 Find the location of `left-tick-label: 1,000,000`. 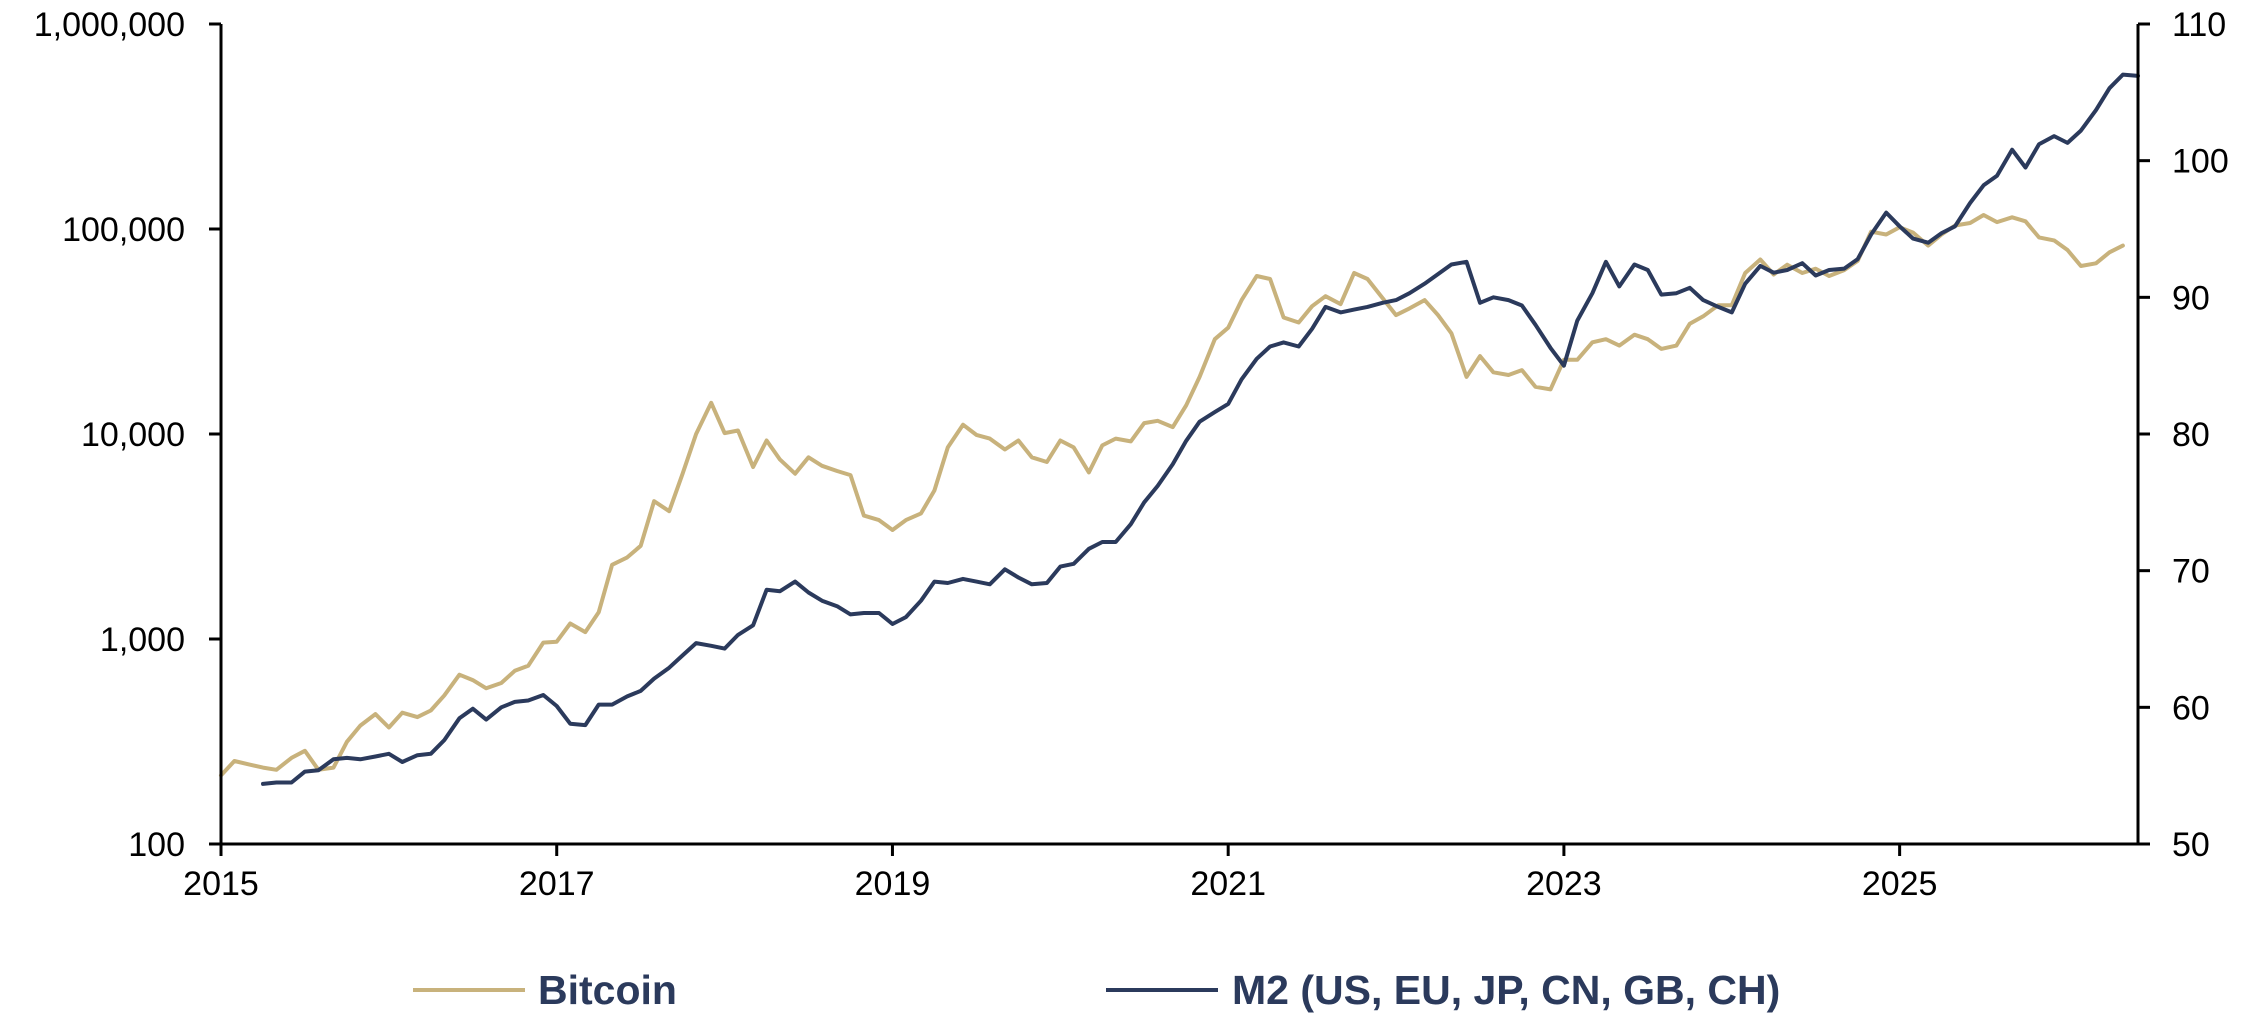

left-tick-label: 1,000,000 is located at coordinates (109, 25).